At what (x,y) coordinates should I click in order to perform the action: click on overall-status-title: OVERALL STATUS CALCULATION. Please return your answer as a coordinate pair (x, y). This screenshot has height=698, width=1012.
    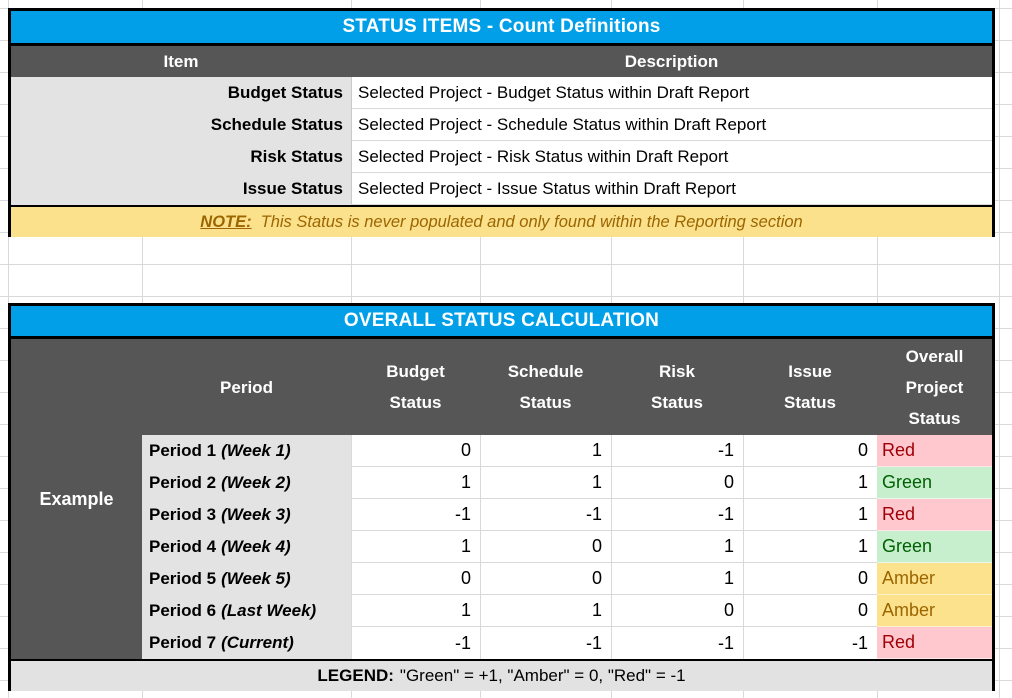
    Looking at the image, I should click on (501, 320).